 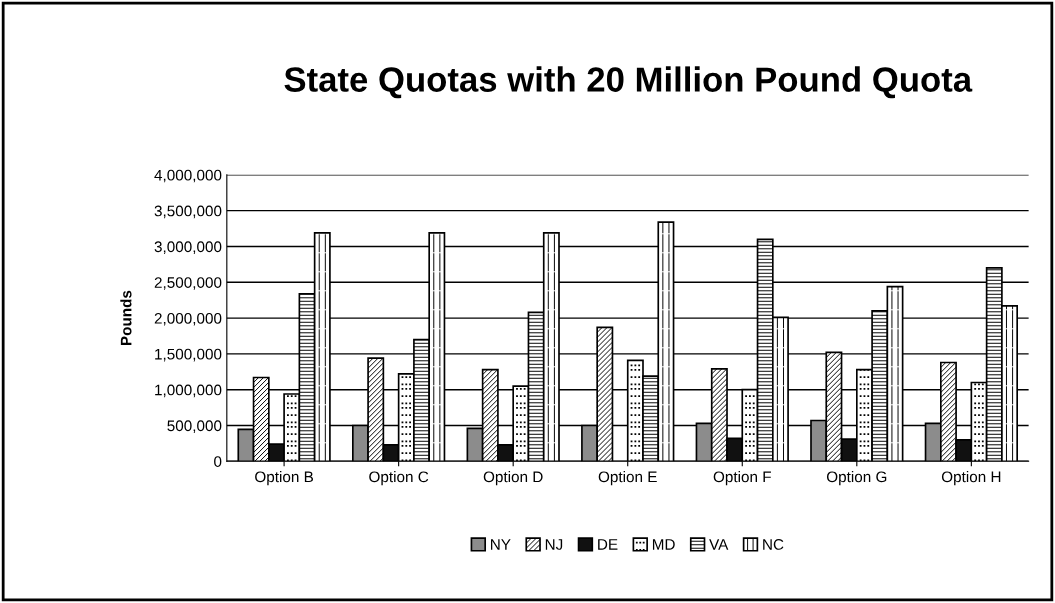 I want to click on x-tick-label: Option E, so click(x=627, y=478).